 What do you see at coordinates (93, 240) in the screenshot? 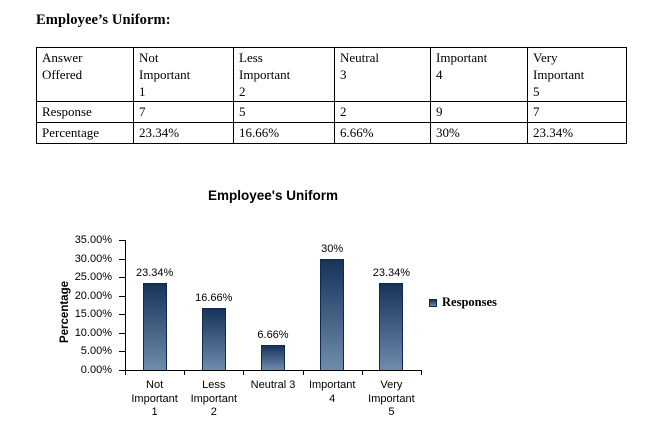
I see `y-tick-label: 35.00%` at bounding box center [93, 240].